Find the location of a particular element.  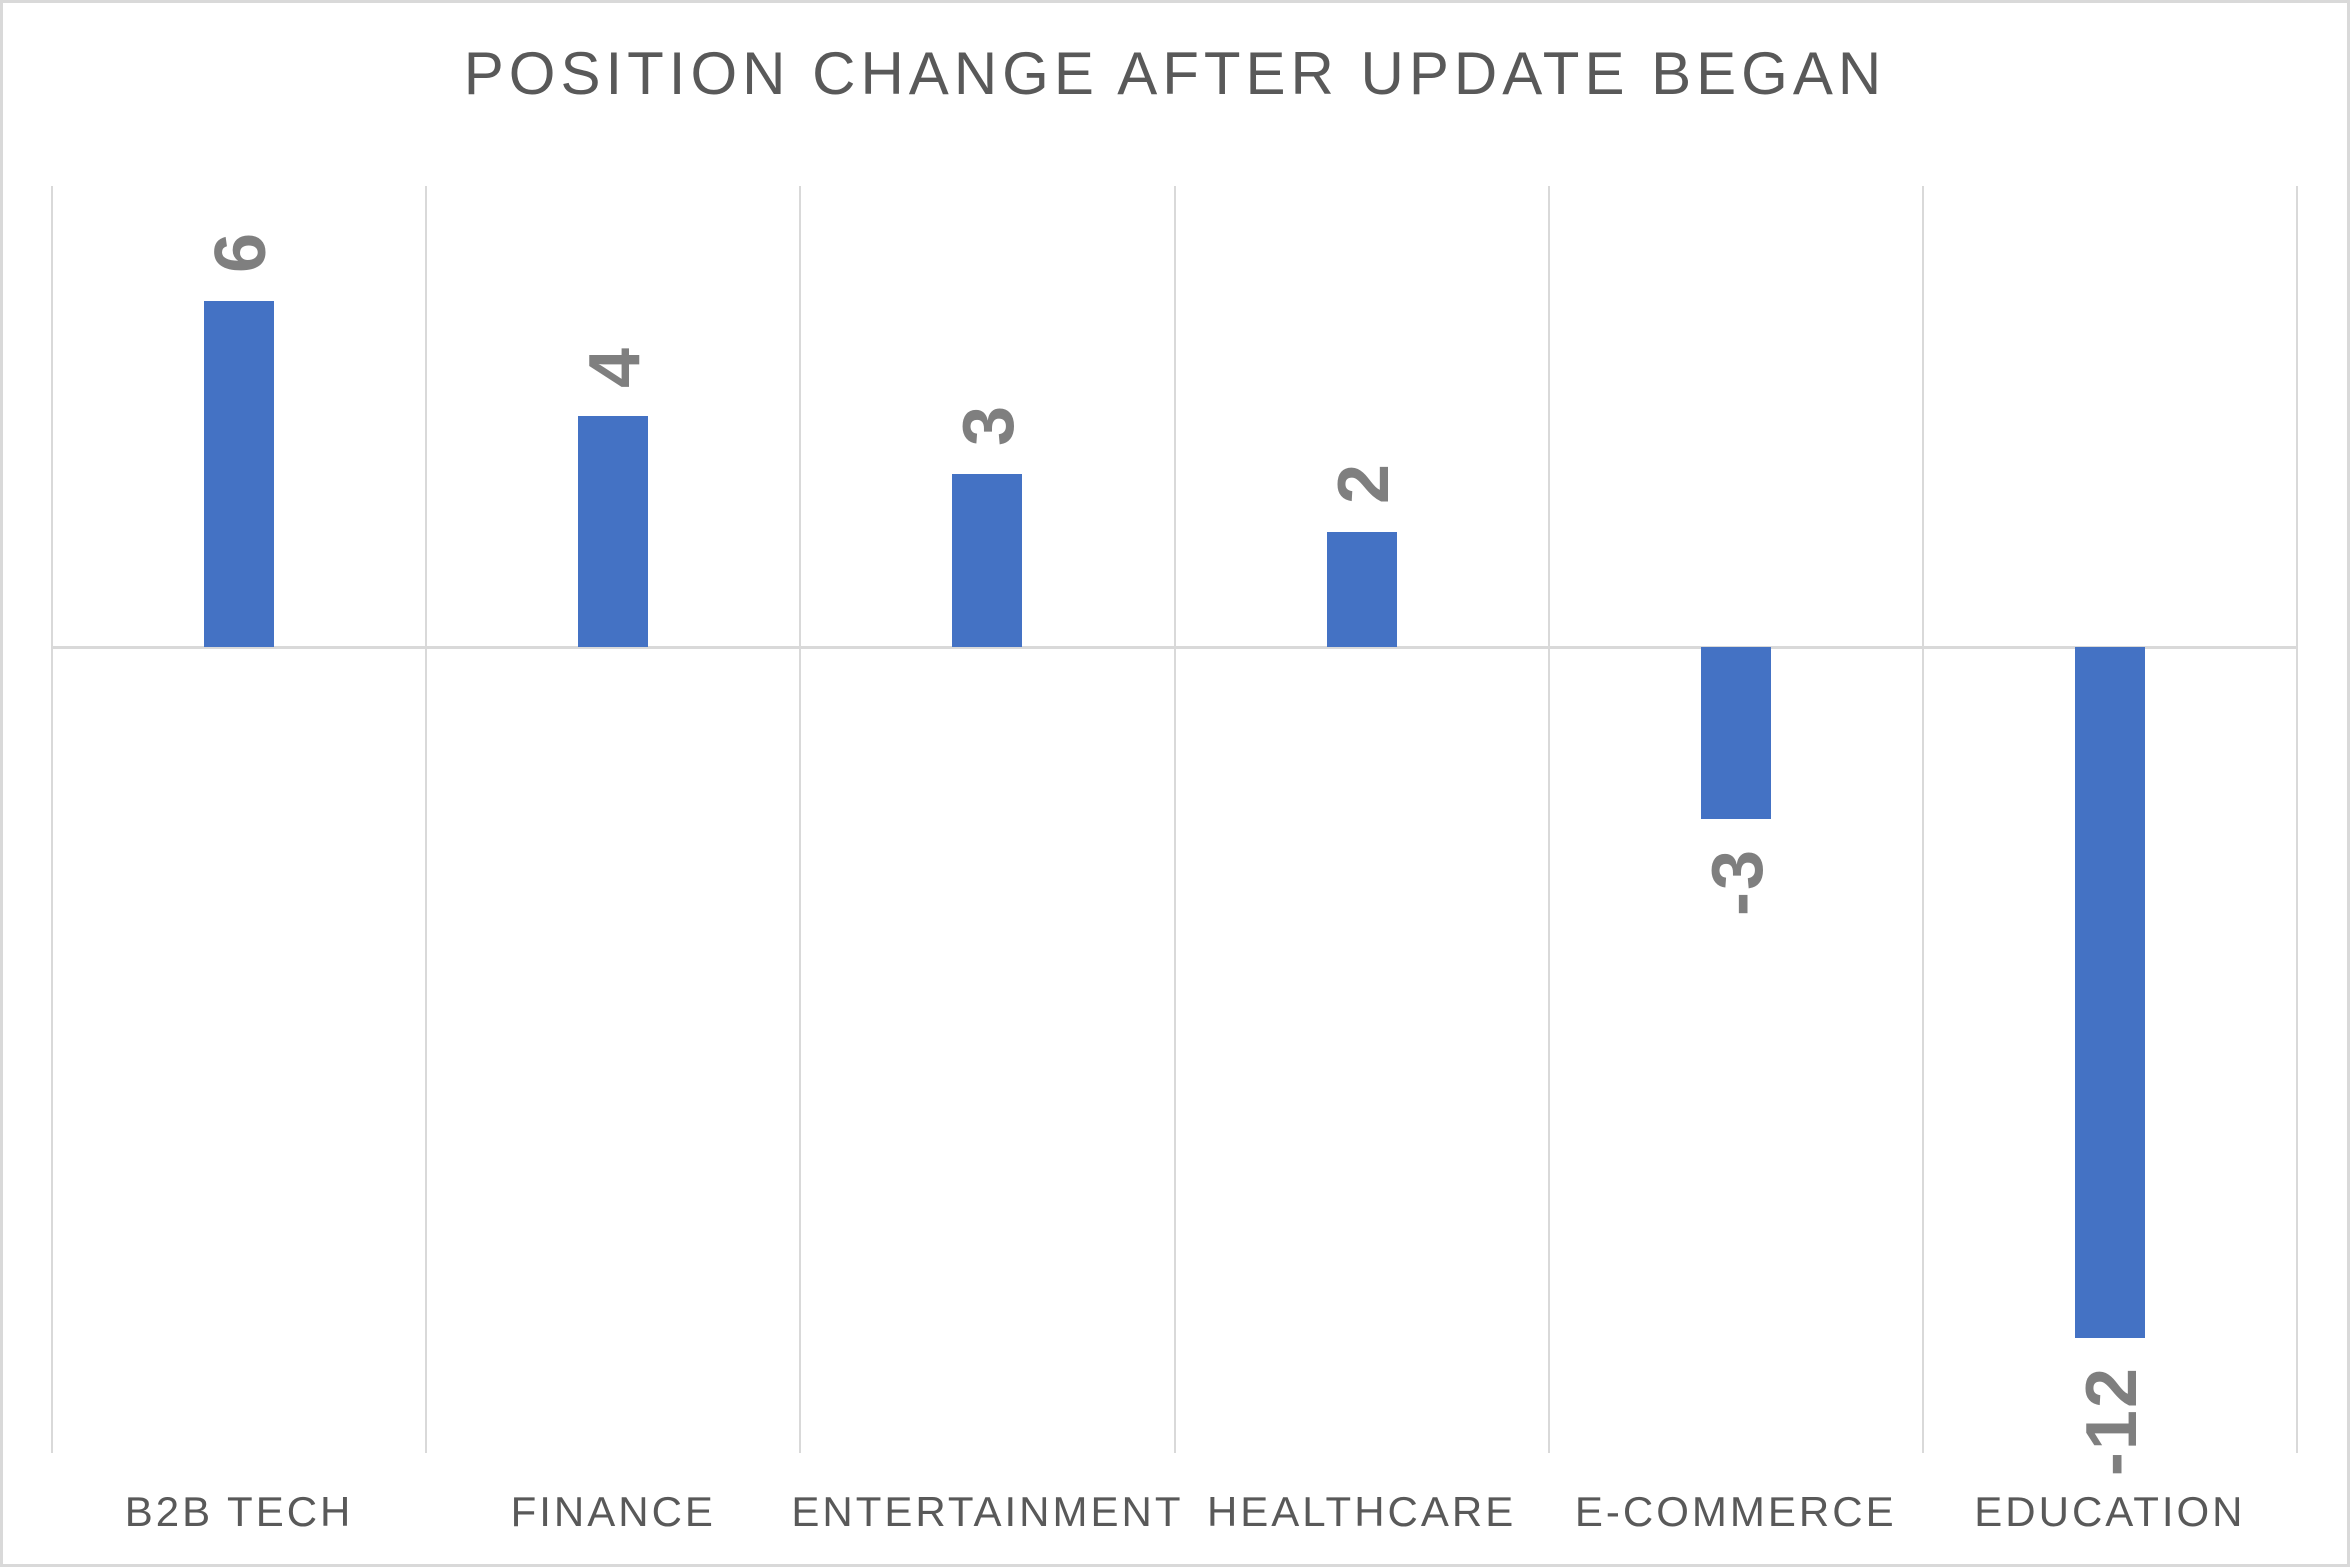

data-label-entertainment: 3 is located at coordinates (989, 424).